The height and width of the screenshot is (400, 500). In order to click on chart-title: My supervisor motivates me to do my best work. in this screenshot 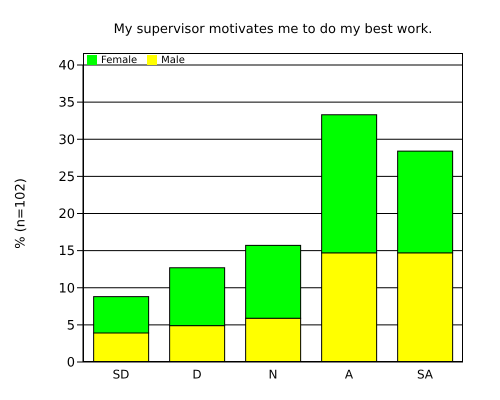, I will do `click(273, 29)`.